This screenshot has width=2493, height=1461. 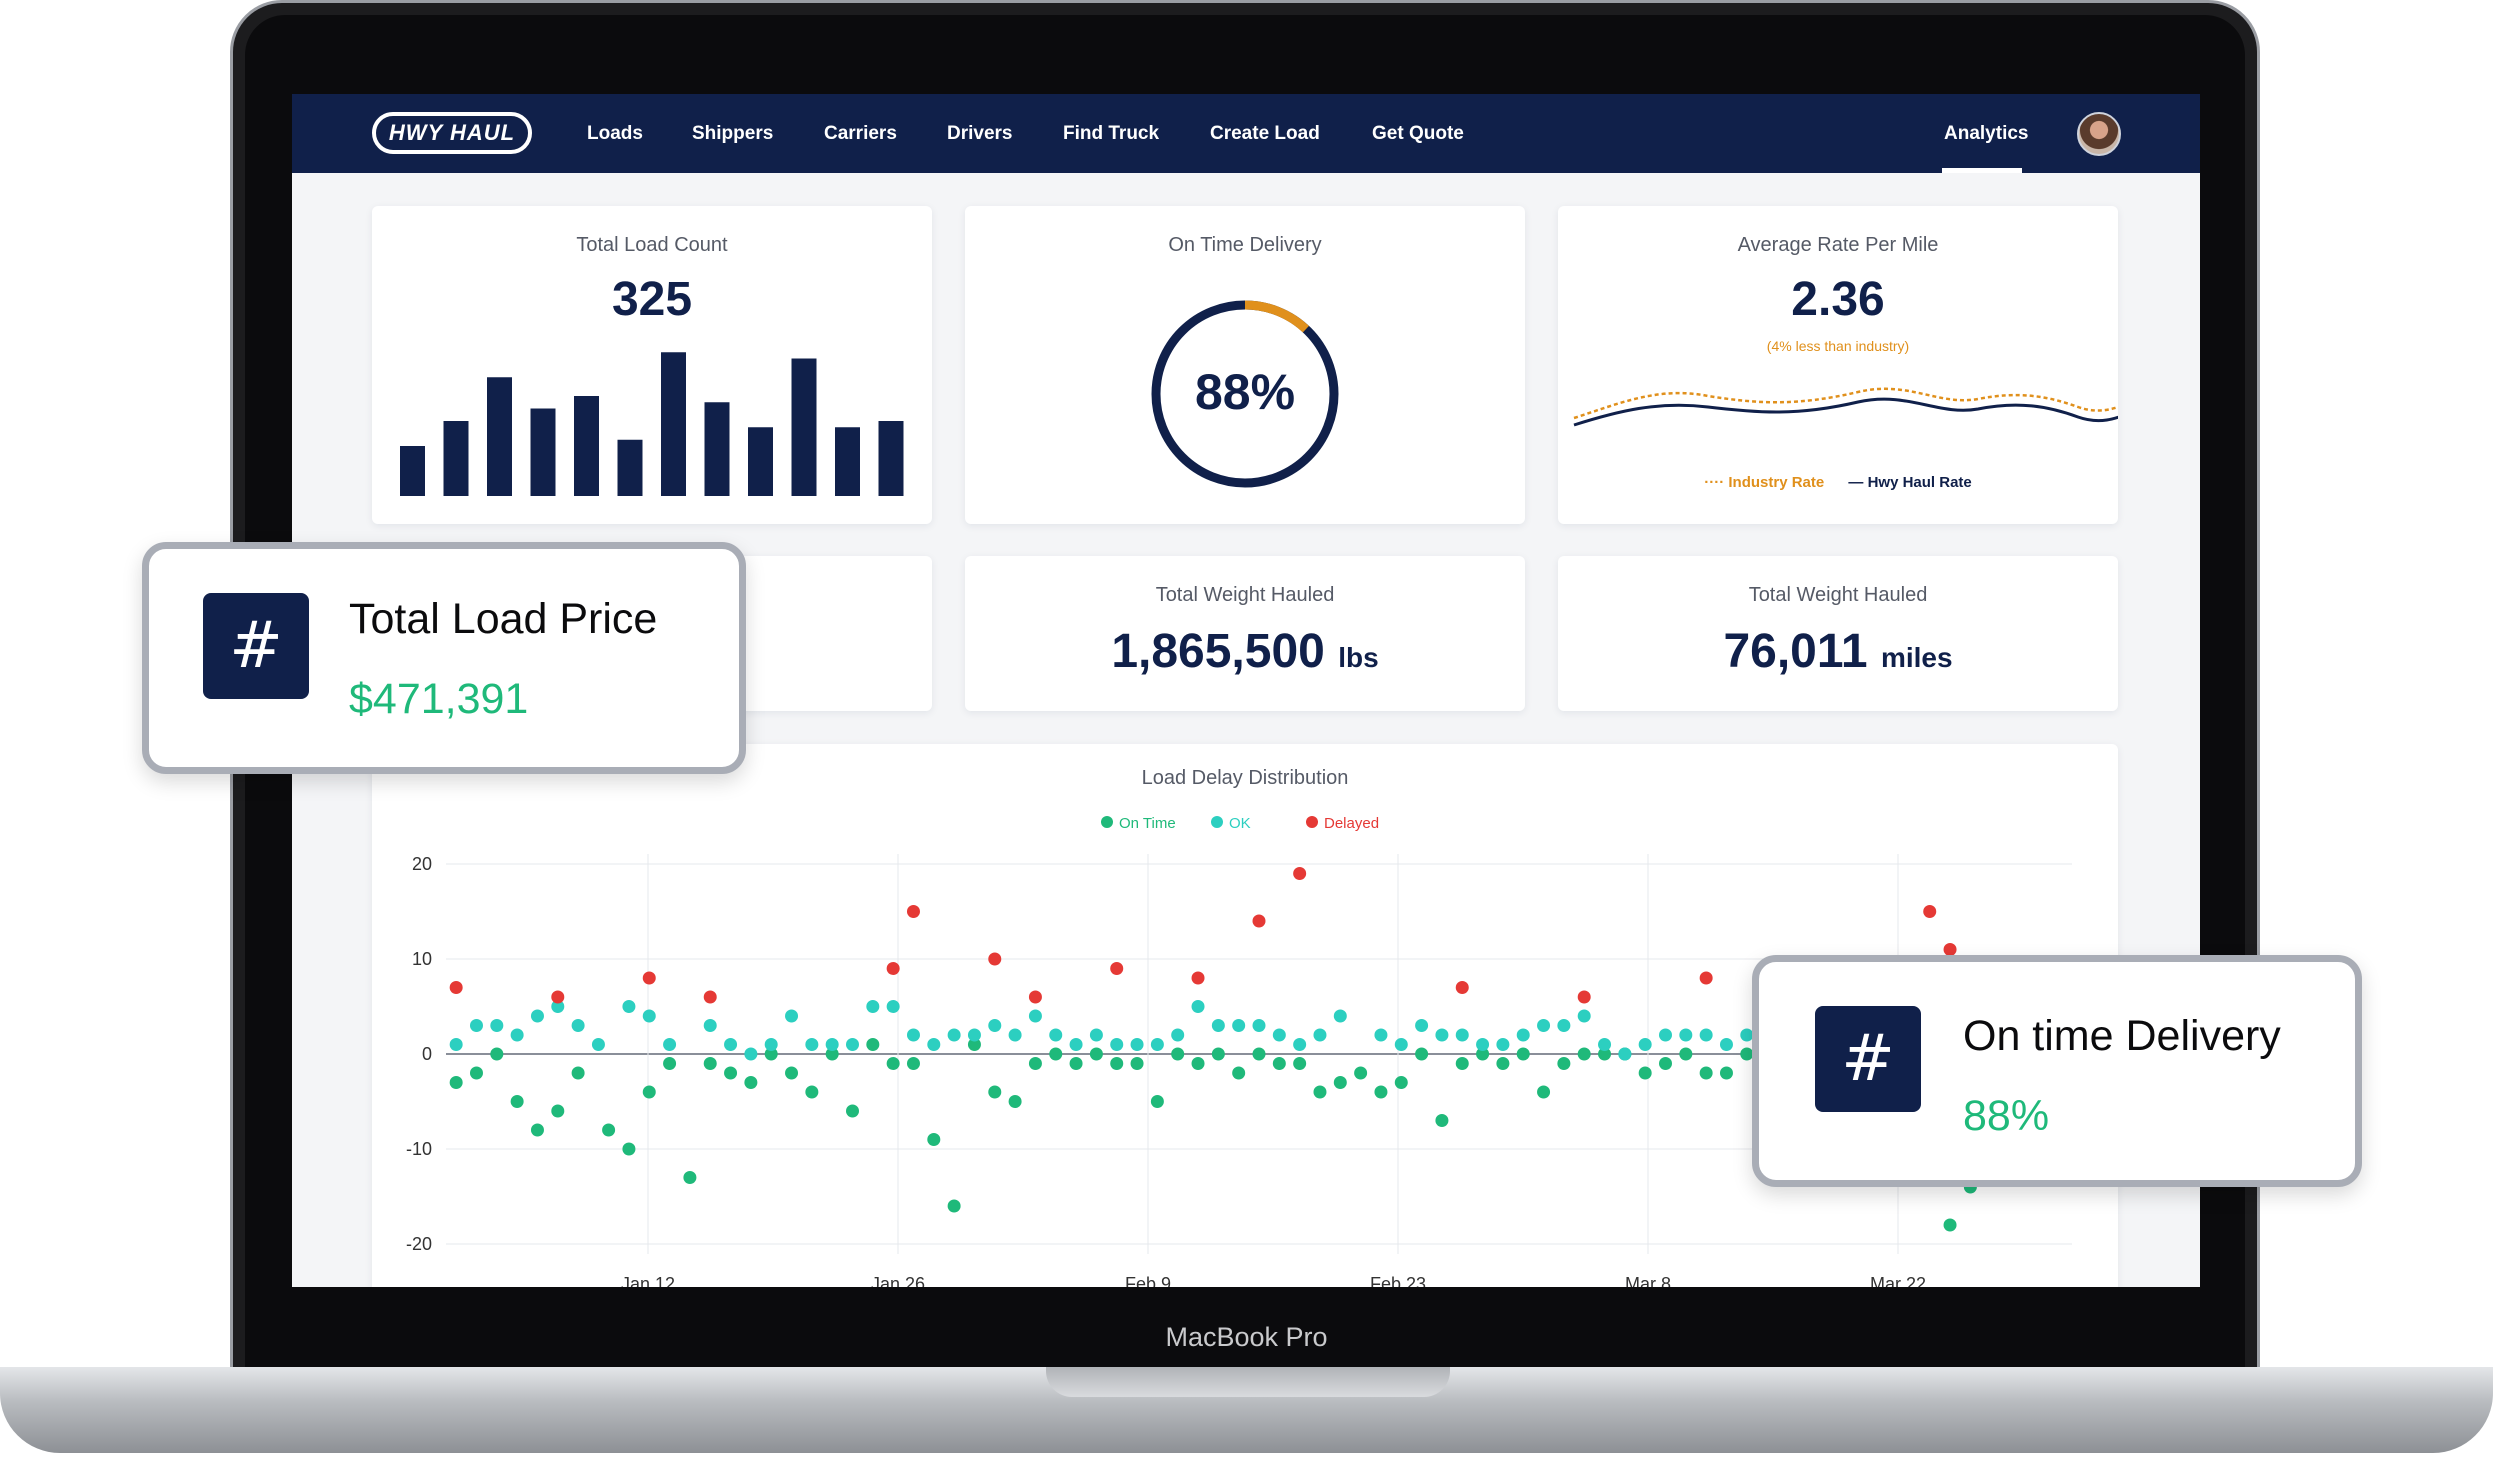 I want to click on hwy-haul-logo: HWY HAUL, so click(x=452, y=133).